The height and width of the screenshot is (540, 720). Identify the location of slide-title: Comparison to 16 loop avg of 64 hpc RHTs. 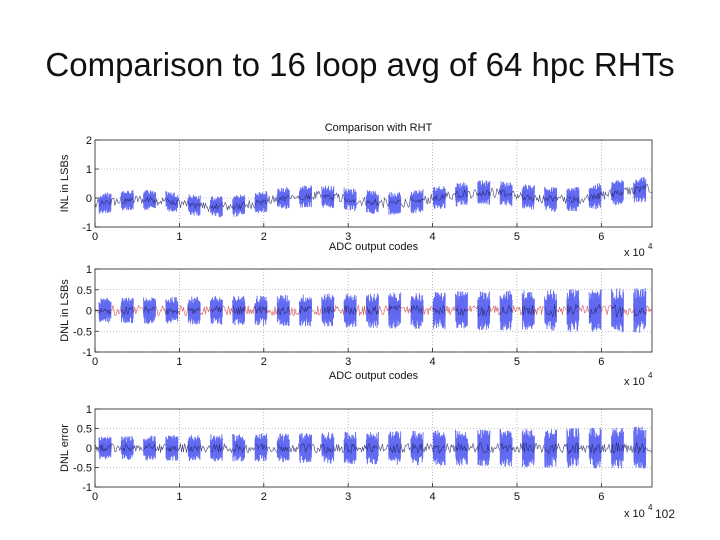
(360, 64).